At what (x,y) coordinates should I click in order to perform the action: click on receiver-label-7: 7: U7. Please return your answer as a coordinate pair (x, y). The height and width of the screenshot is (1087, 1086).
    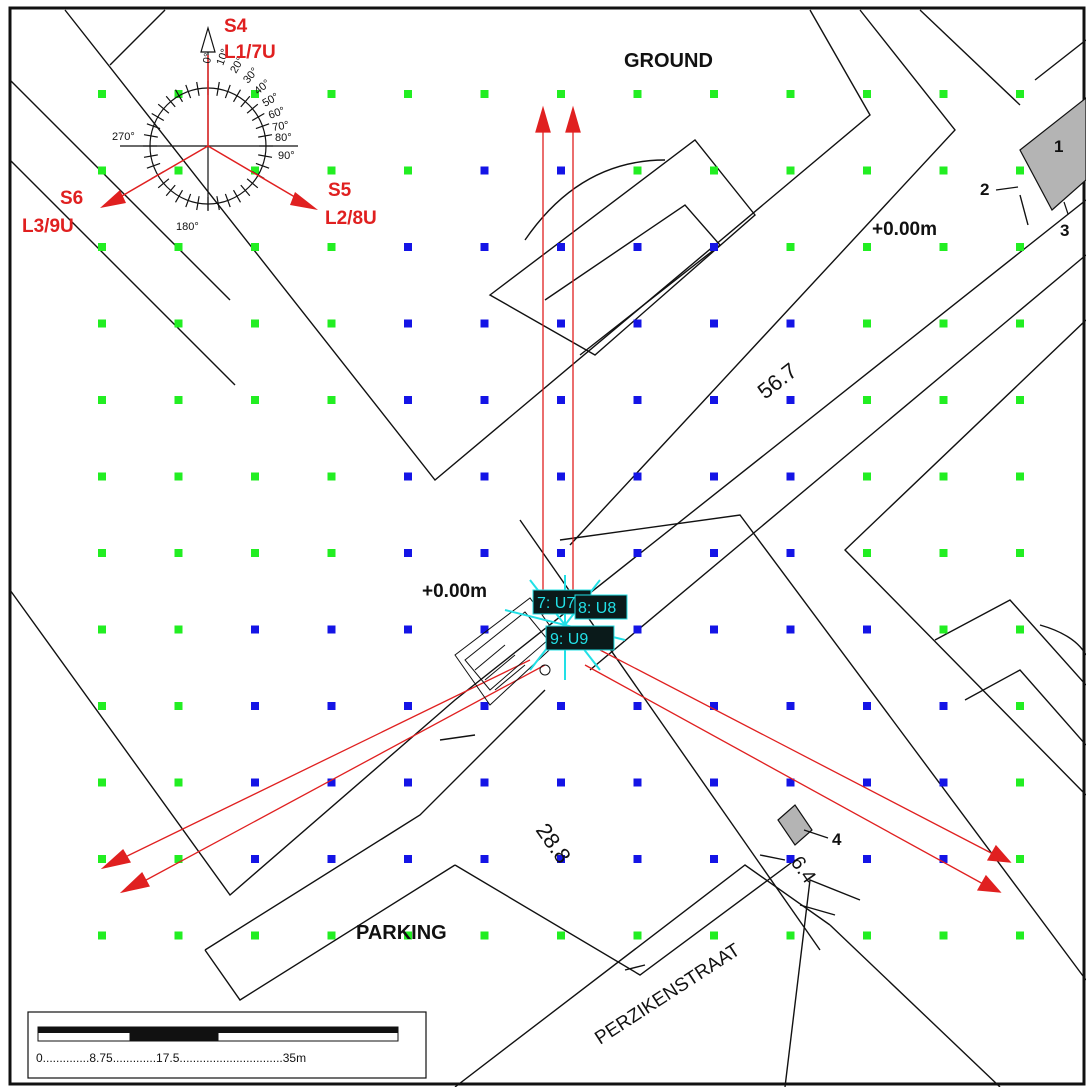
    Looking at the image, I should click on (556, 603).